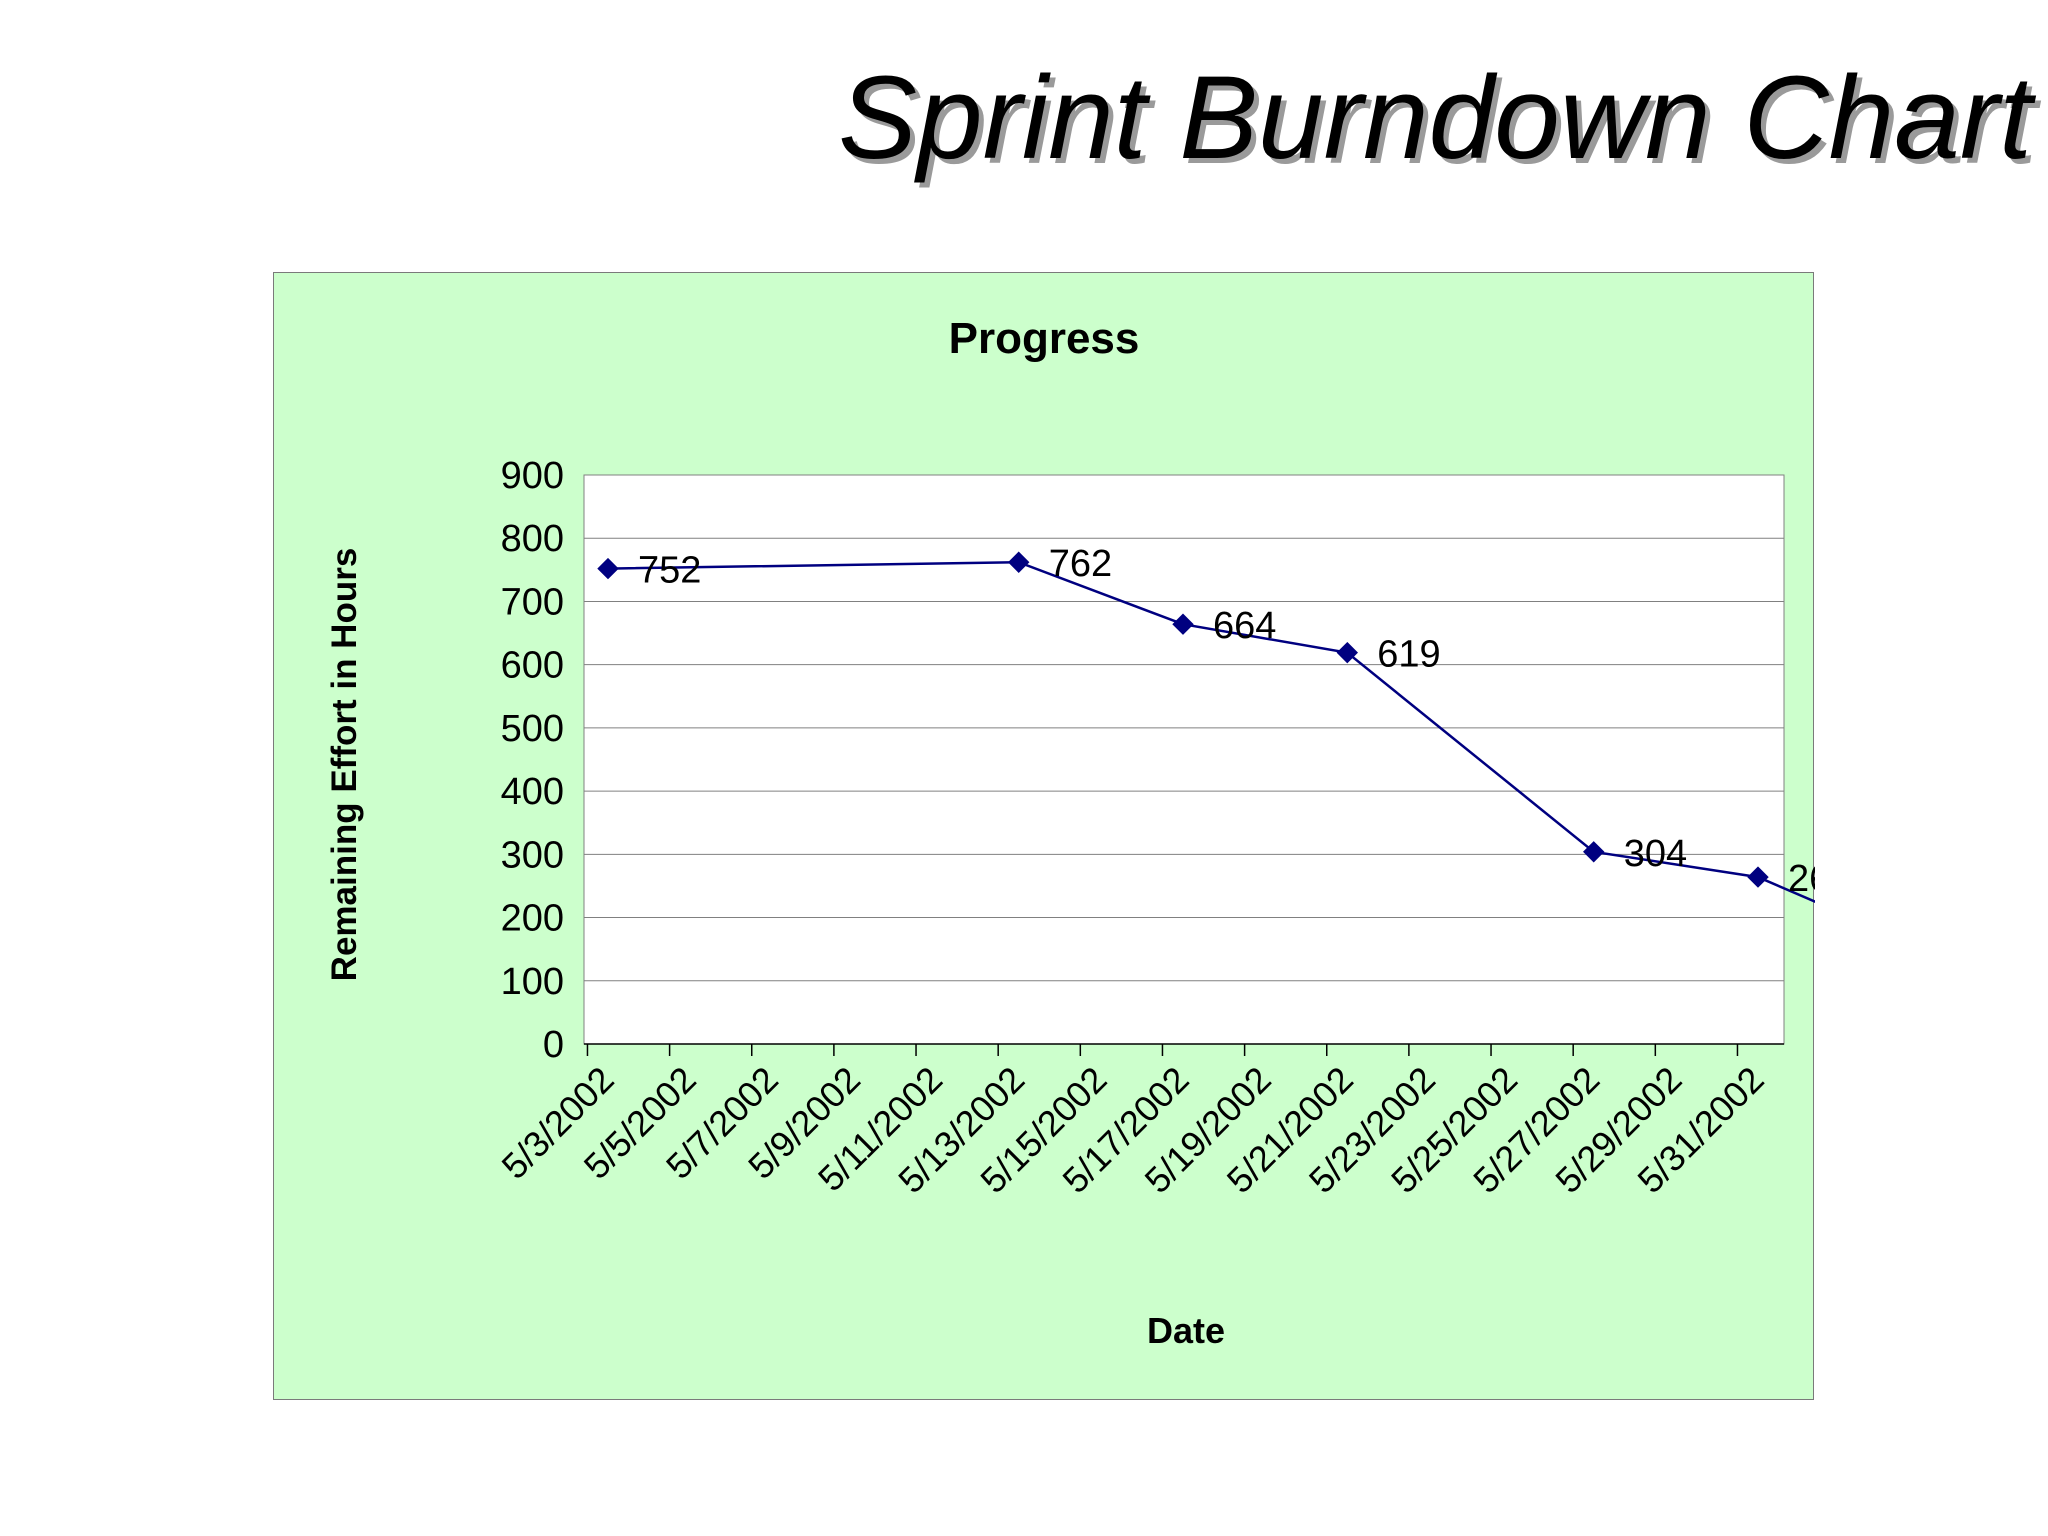 The height and width of the screenshot is (1536, 2048). I want to click on y-tick-label: 200, so click(532, 919).